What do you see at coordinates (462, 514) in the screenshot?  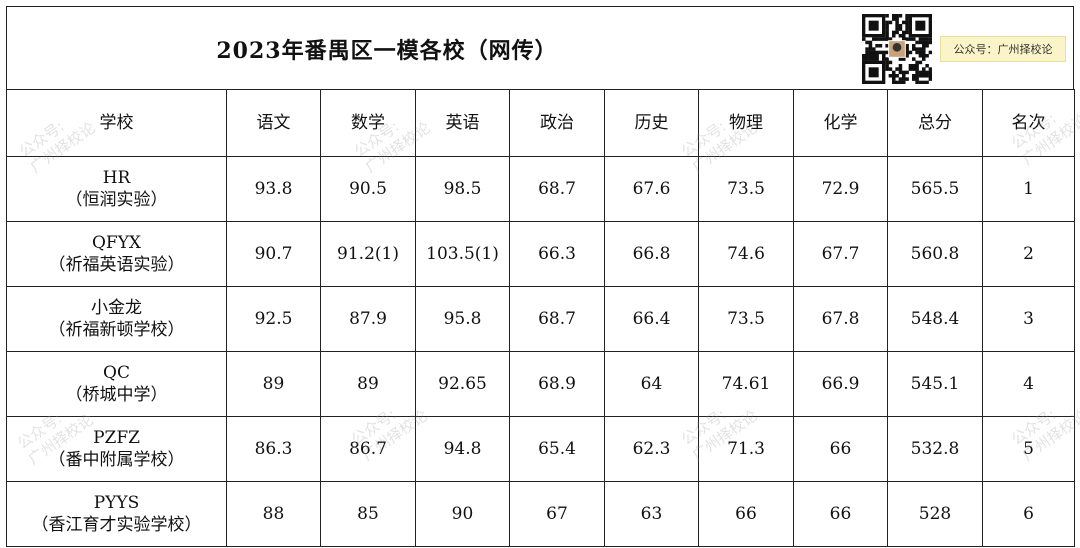 I see `cell-english: 90` at bounding box center [462, 514].